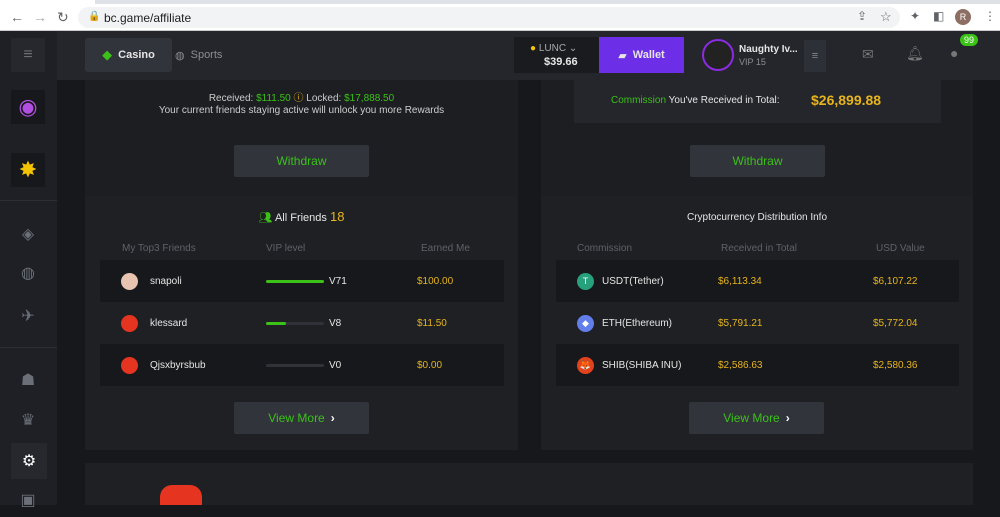  What do you see at coordinates (28, 420) in the screenshot?
I see `vip-club-icon: ♛` at bounding box center [28, 420].